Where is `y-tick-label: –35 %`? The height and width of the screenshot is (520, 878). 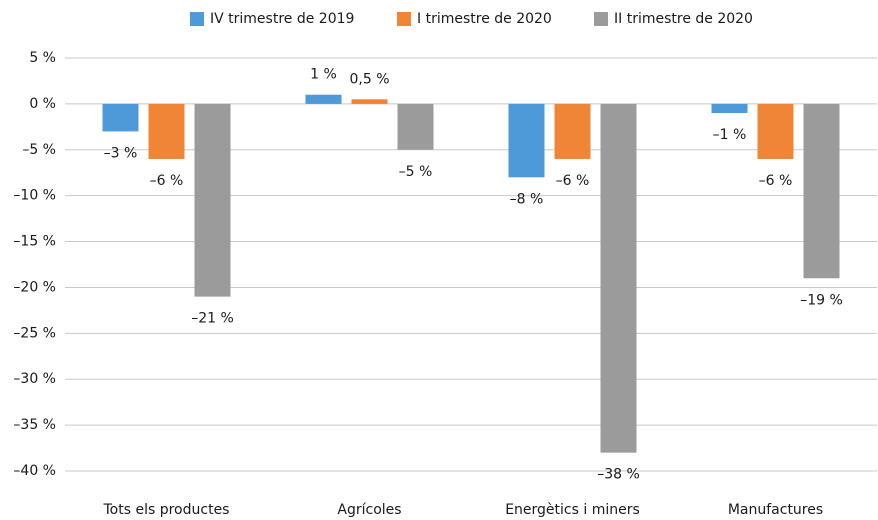 y-tick-label: –35 % is located at coordinates (34, 425).